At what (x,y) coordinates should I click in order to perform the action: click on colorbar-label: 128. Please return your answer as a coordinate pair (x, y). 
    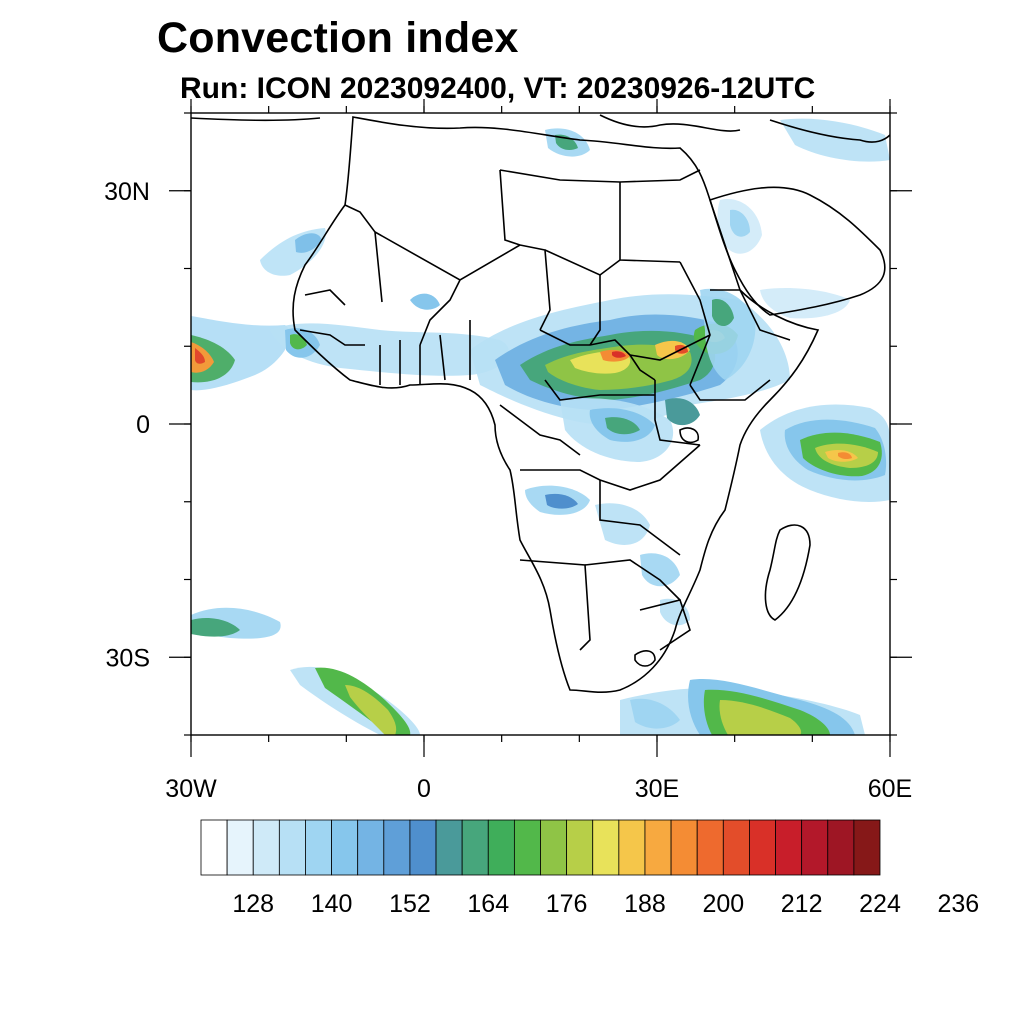
    Looking at the image, I should click on (253, 904).